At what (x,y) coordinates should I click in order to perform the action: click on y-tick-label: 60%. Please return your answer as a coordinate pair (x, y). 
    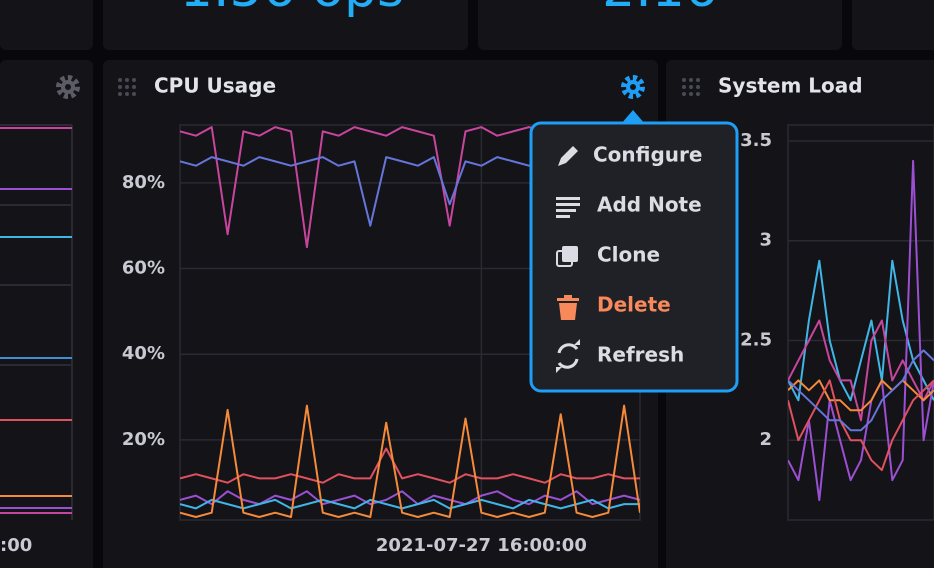
    Looking at the image, I should click on (143, 268).